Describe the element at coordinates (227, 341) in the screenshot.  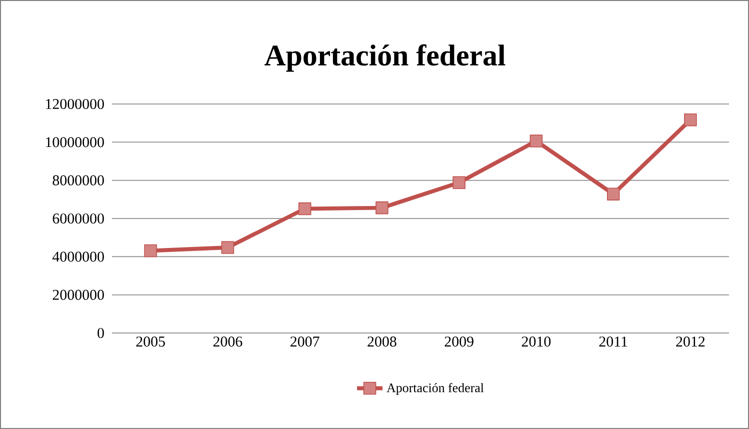
I see `x-tick-label: 2006` at that location.